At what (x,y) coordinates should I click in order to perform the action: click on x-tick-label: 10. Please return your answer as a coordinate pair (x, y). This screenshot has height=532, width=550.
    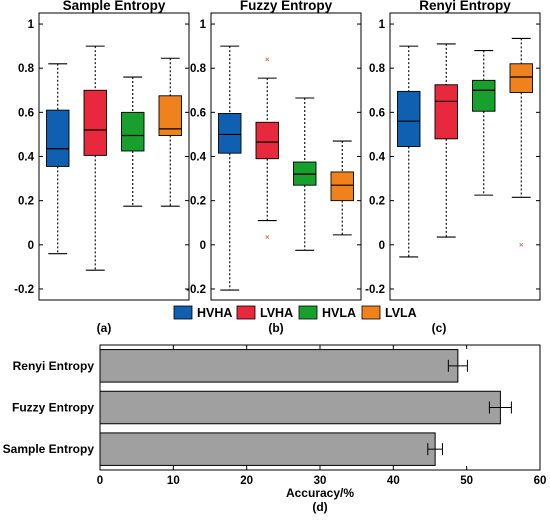
    Looking at the image, I should click on (173, 481).